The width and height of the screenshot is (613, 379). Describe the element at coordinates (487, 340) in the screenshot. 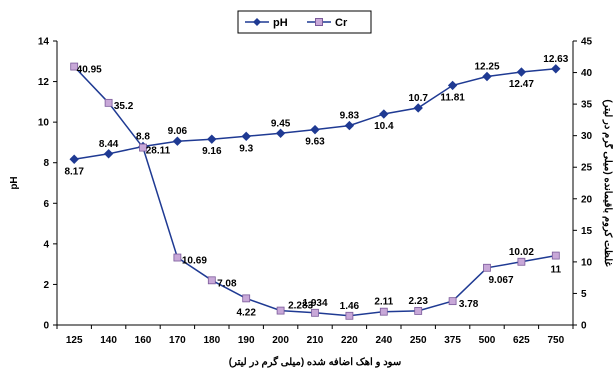

I see `x-tick-label: 500` at that location.